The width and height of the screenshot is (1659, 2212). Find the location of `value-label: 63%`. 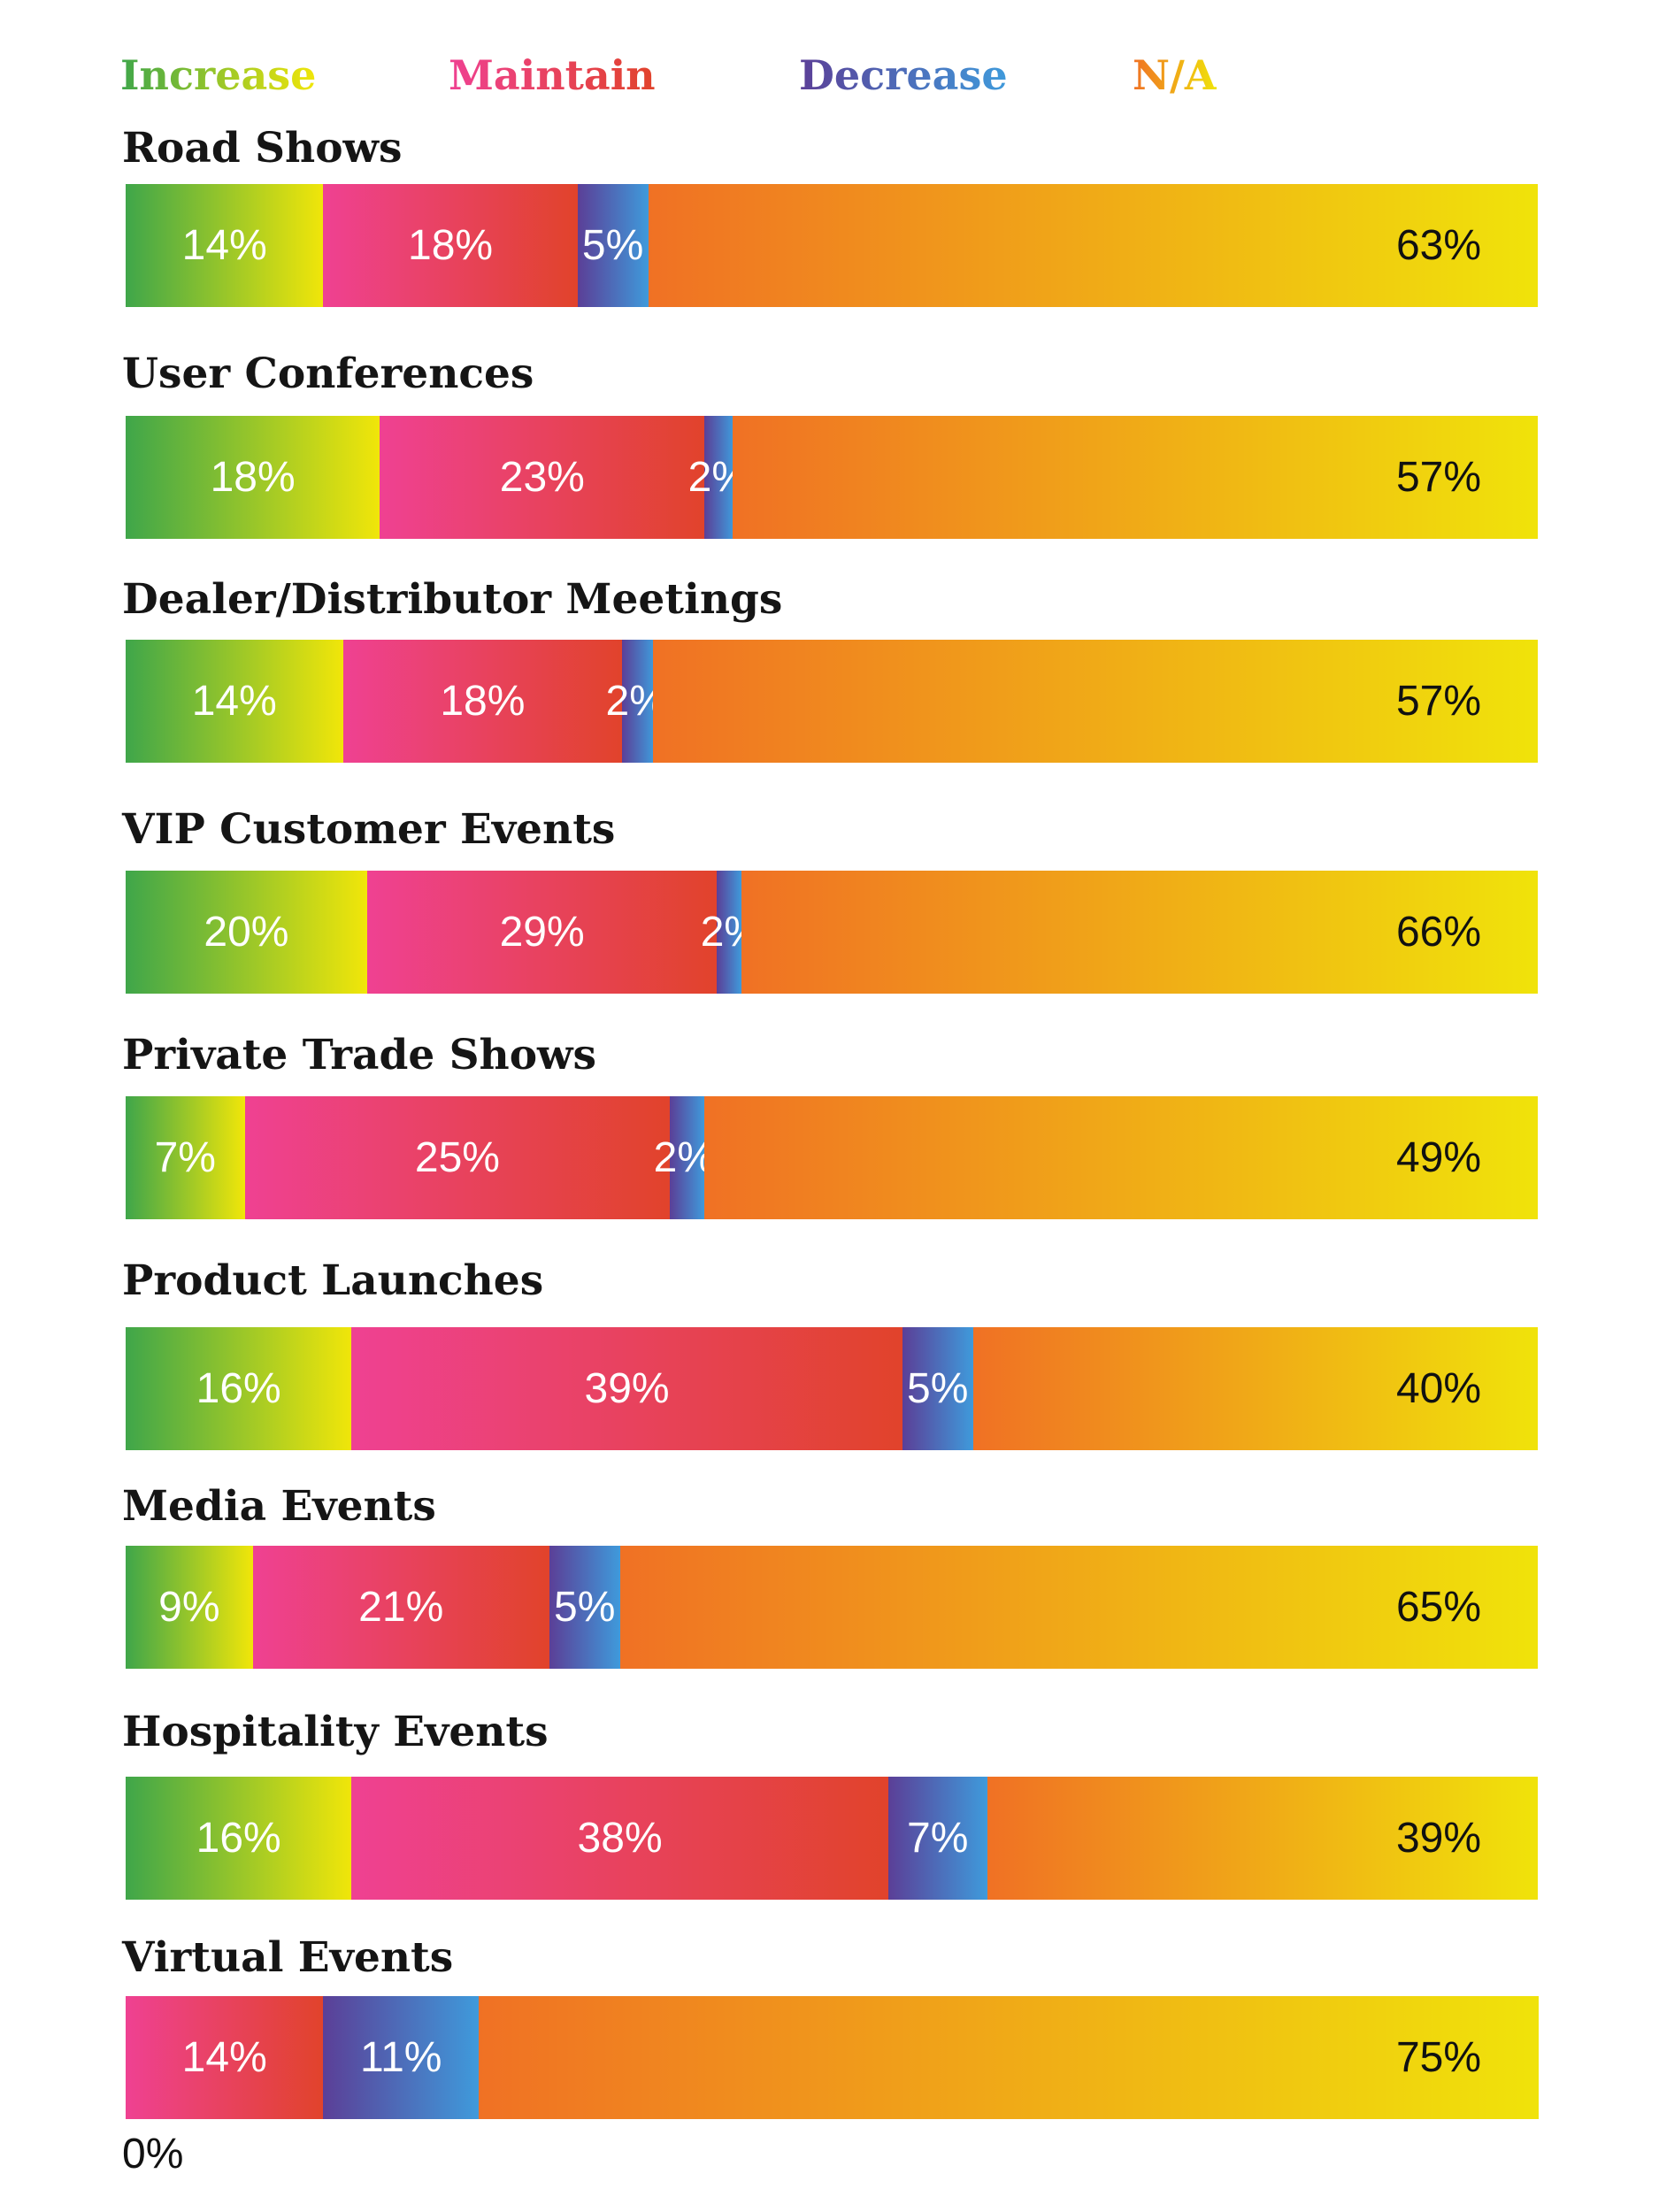

value-label: 63% is located at coordinates (1439, 246).